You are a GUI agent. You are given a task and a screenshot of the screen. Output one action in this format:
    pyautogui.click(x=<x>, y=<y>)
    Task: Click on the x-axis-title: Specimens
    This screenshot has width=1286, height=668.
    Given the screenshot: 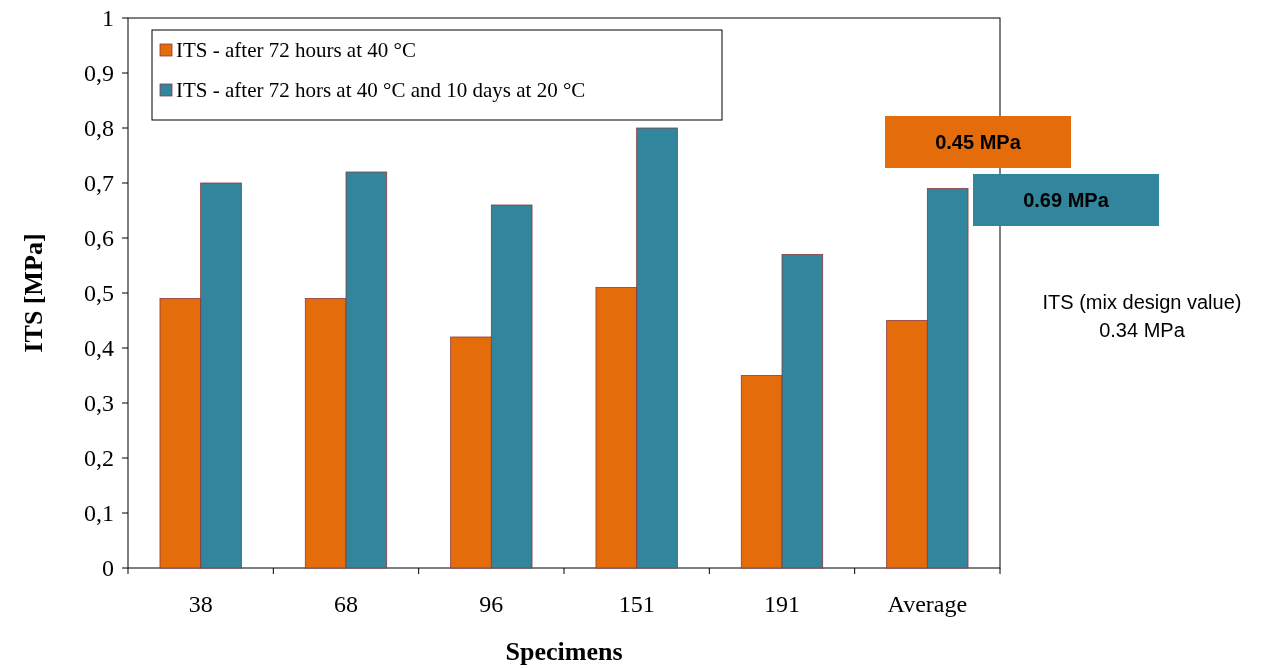 What is the action you would take?
    pyautogui.click(x=564, y=651)
    